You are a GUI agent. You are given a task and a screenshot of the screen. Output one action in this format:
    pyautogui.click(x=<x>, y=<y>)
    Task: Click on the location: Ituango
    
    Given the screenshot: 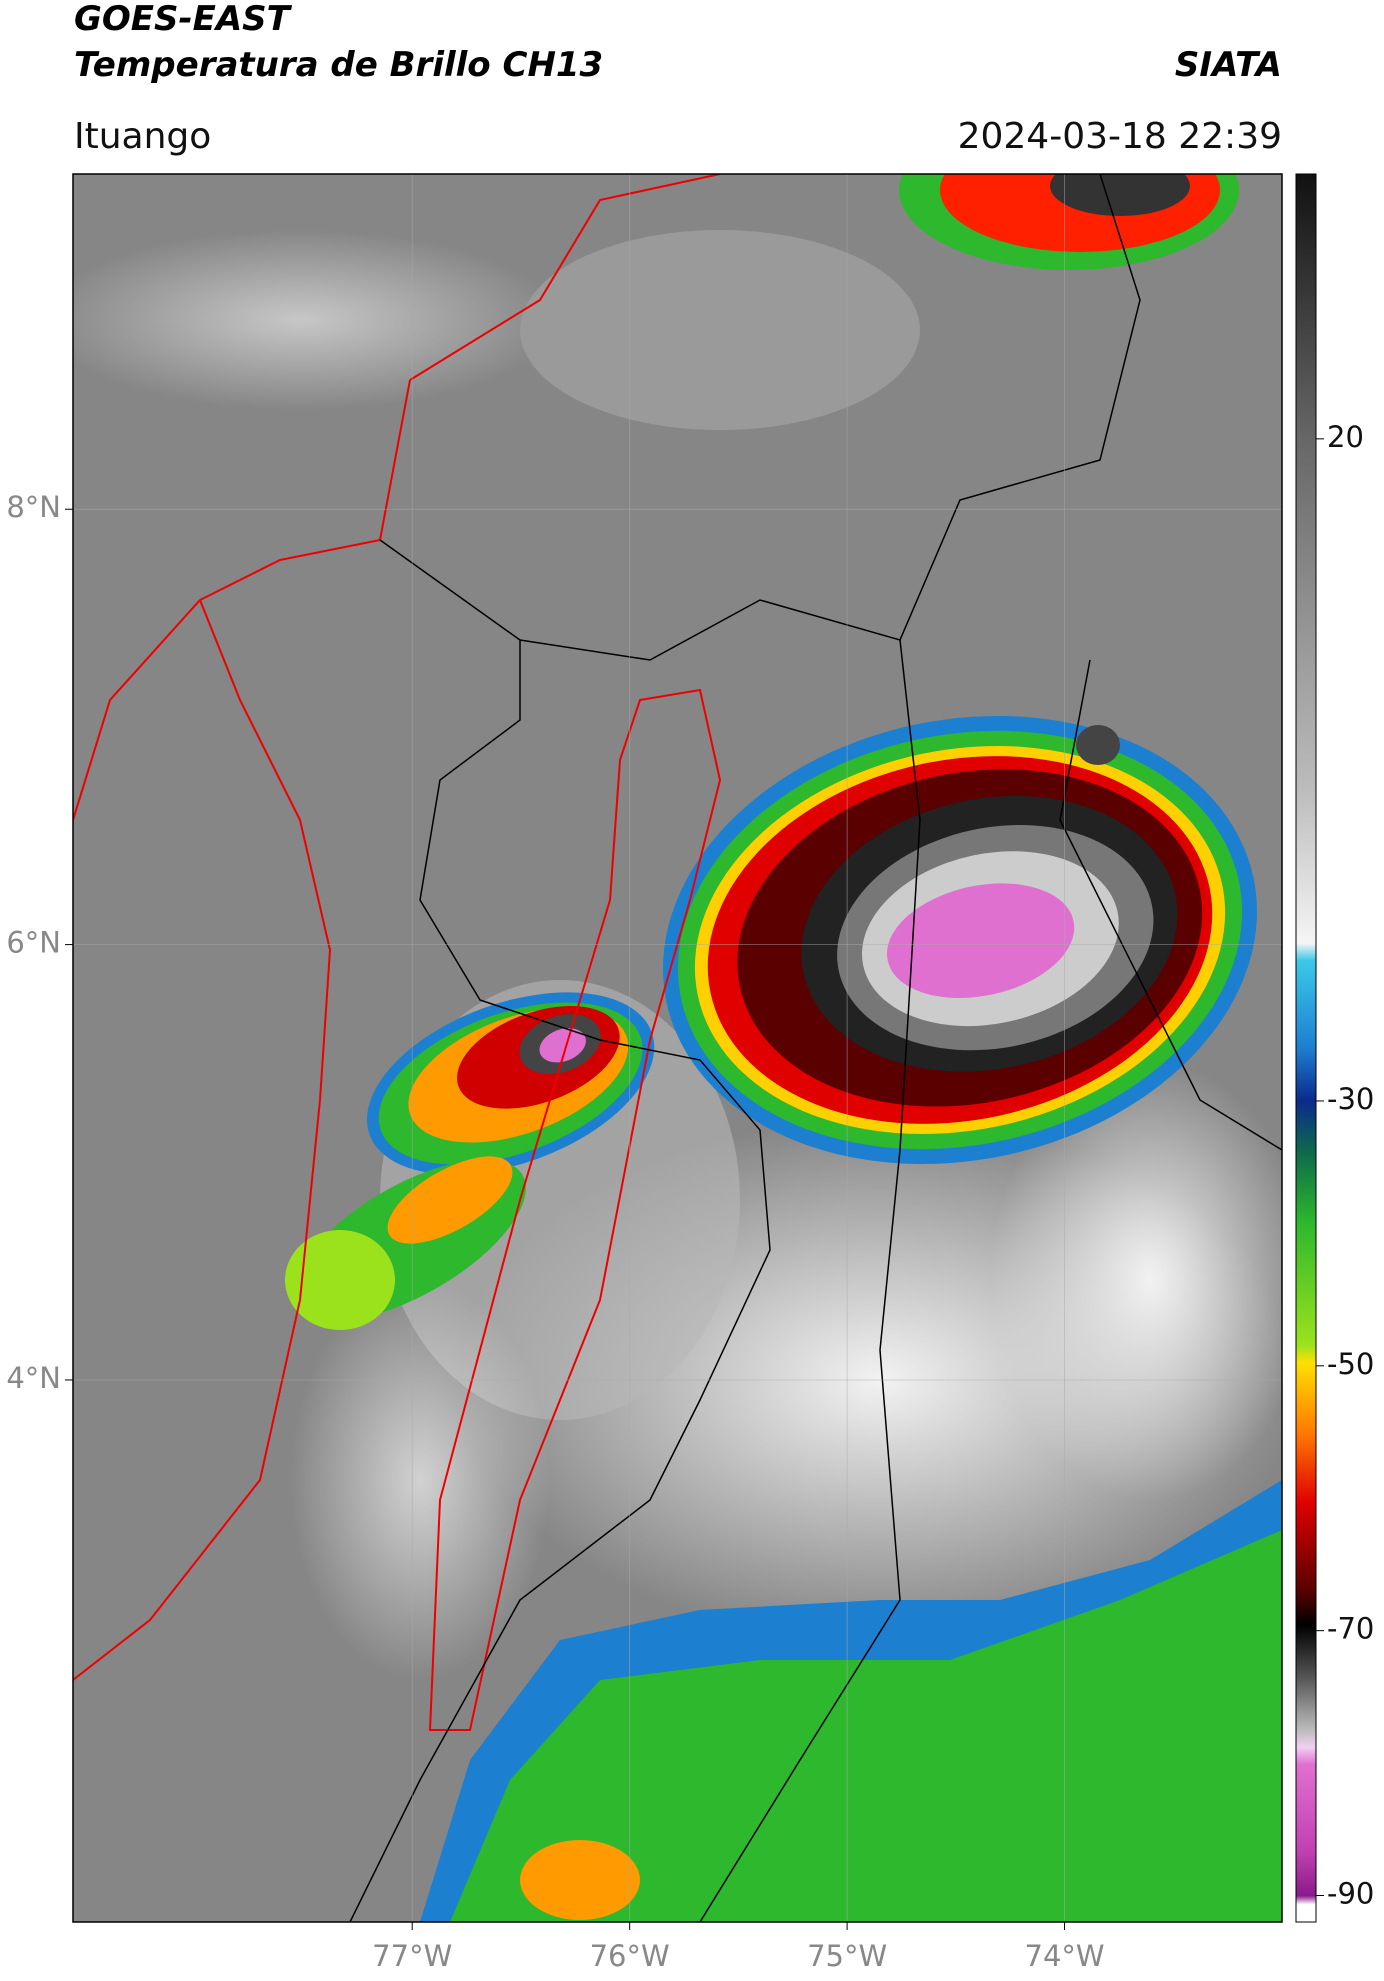 What is the action you would take?
    pyautogui.click(x=142, y=136)
    